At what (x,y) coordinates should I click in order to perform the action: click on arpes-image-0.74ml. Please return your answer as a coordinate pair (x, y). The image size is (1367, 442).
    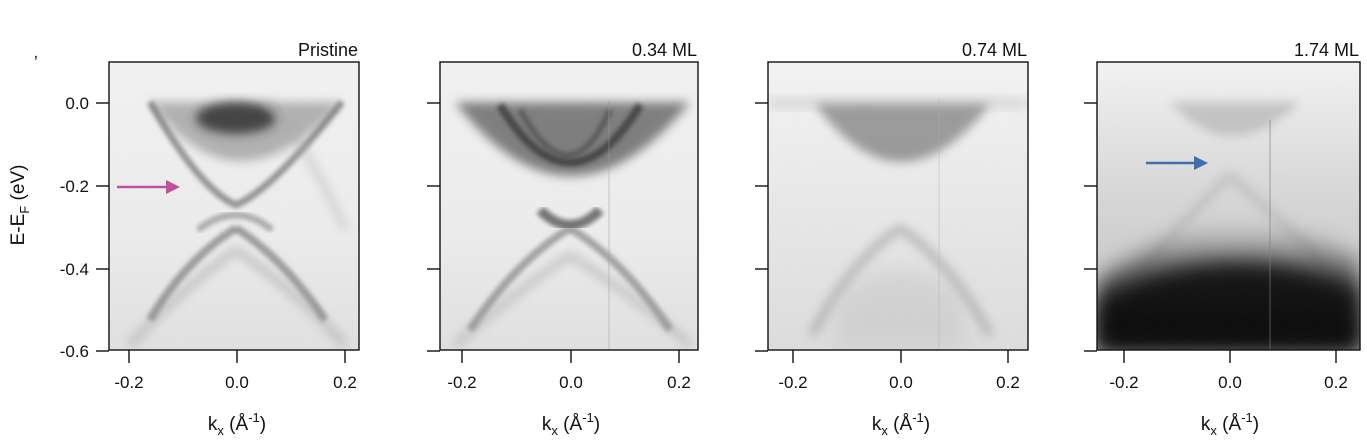
    Looking at the image, I should click on (898, 206).